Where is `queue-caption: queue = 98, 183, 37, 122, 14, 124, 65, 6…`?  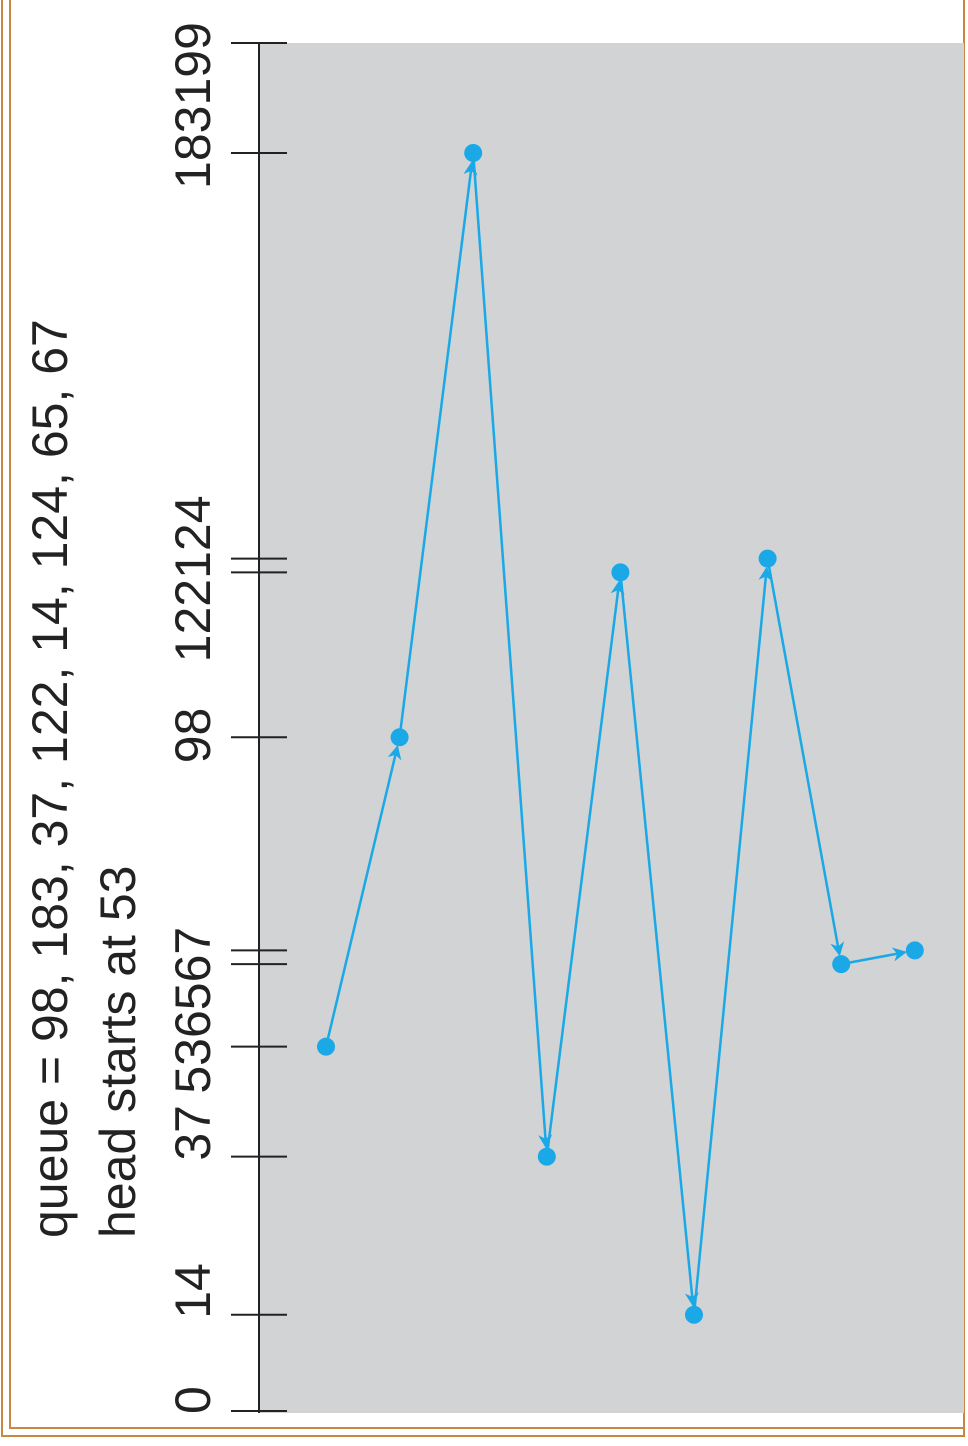
queue-caption: queue = 98, 183, 37, 122, 14, 124, 65, 6… is located at coordinates (50, 778).